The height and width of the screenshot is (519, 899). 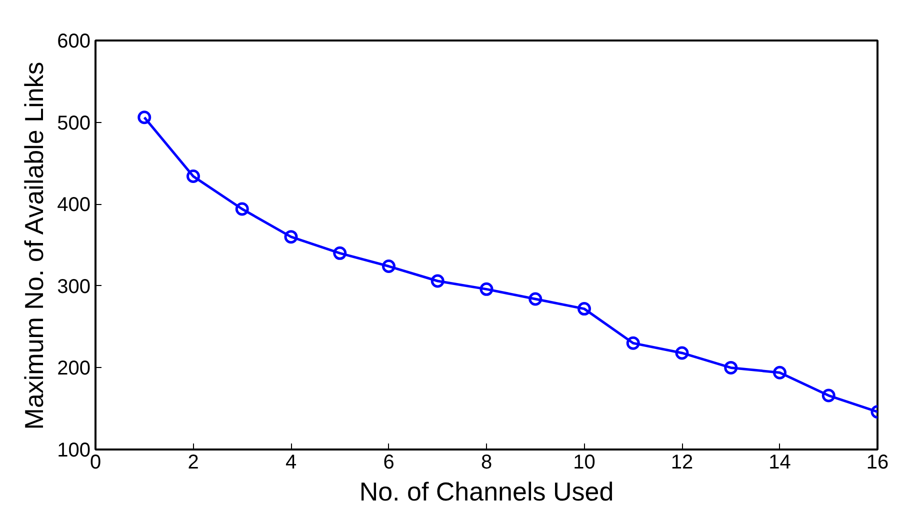 What do you see at coordinates (74, 41) in the screenshot?
I see `y-tick-label: 600` at bounding box center [74, 41].